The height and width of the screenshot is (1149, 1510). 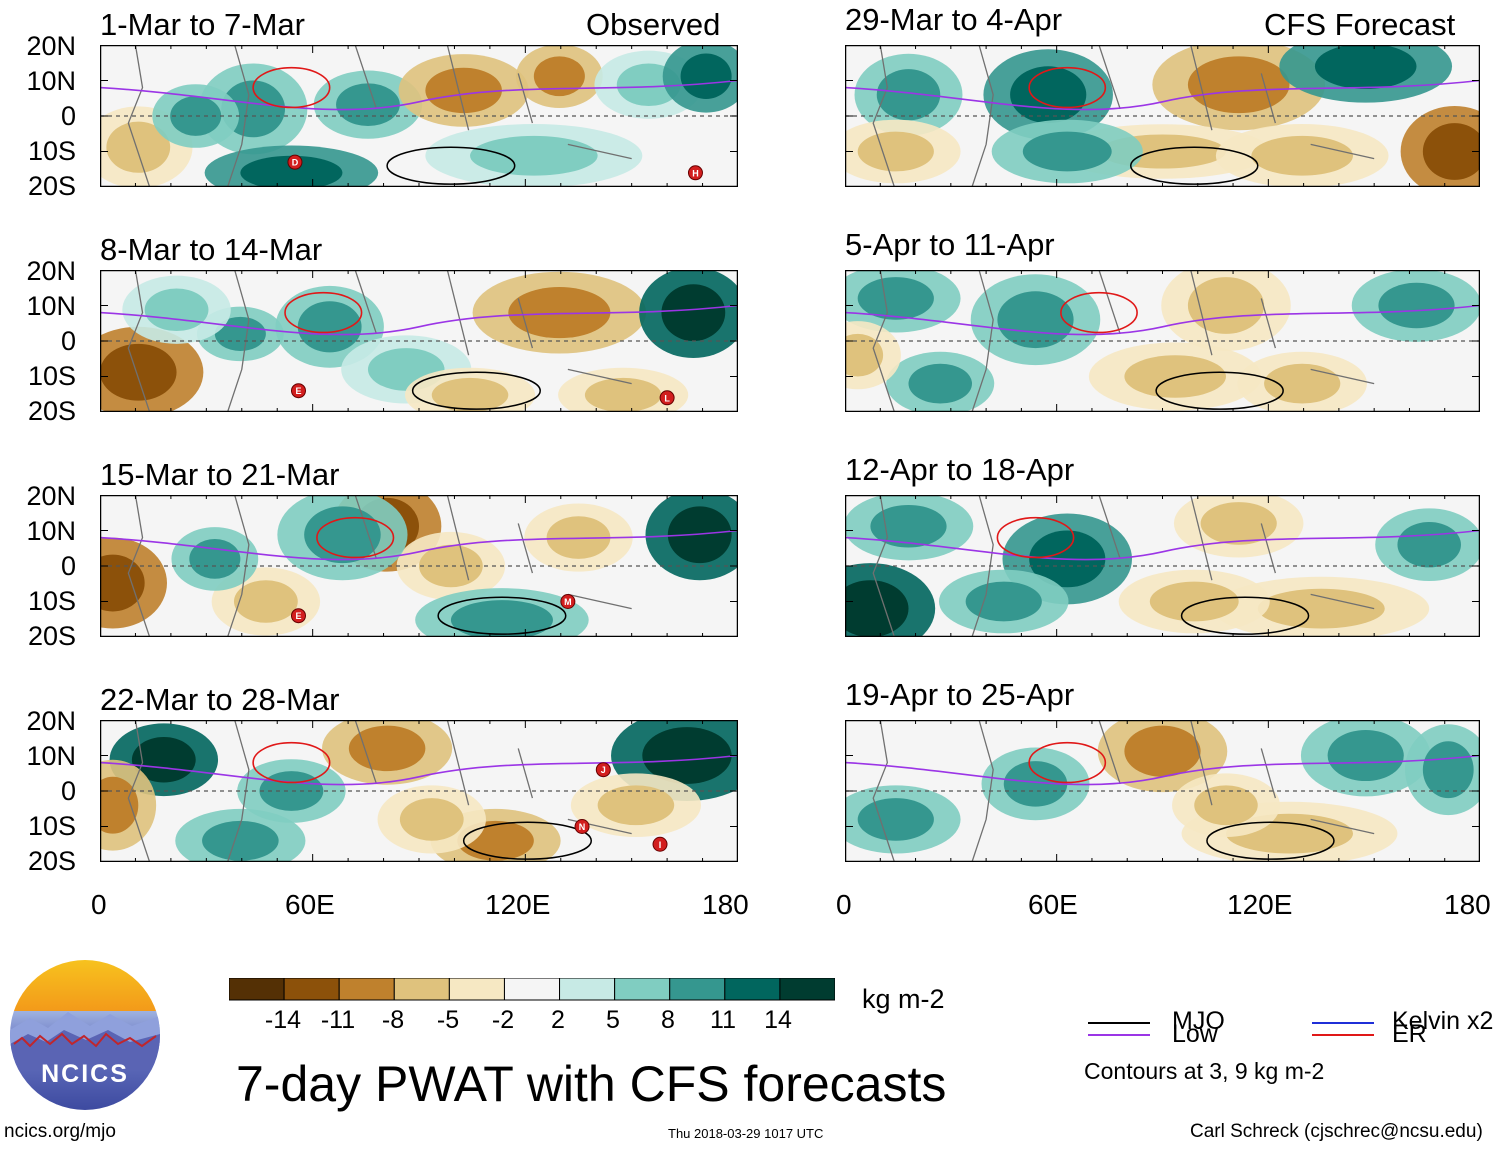 What do you see at coordinates (558, 1020) in the screenshot?
I see `colorbar-label: 2` at bounding box center [558, 1020].